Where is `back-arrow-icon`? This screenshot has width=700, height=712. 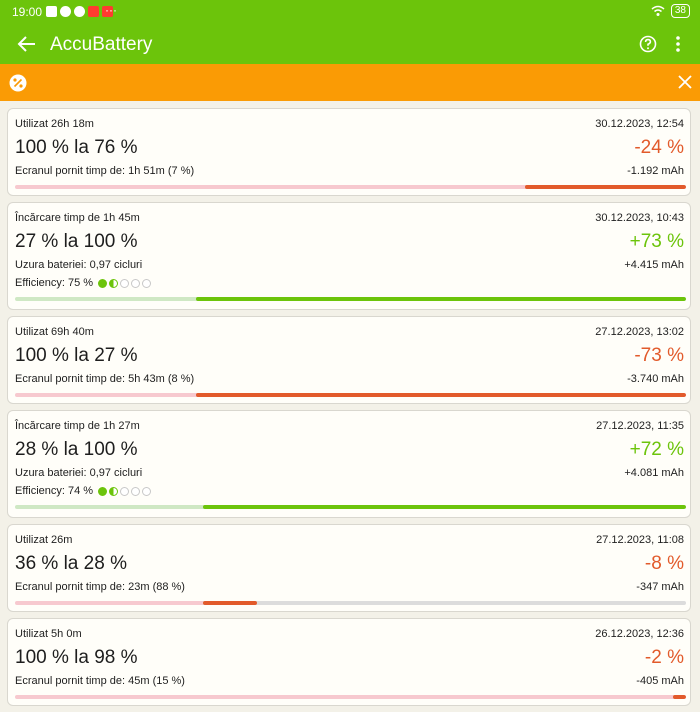 back-arrow-icon is located at coordinates (27, 44).